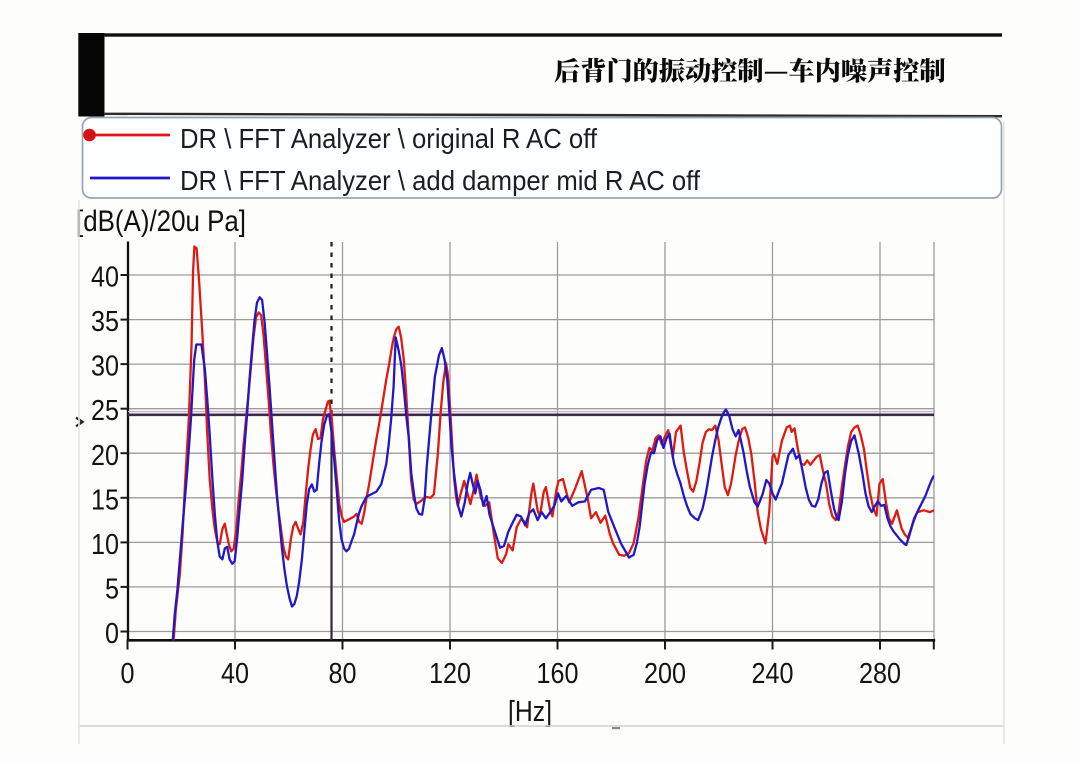 This screenshot has height=763, width=1080. Describe the element at coordinates (388, 138) in the screenshot. I see `svg-text:DR \ FFT Analyzer \ original R: DR \ FFT Analyzer \ original R AC off` at that location.